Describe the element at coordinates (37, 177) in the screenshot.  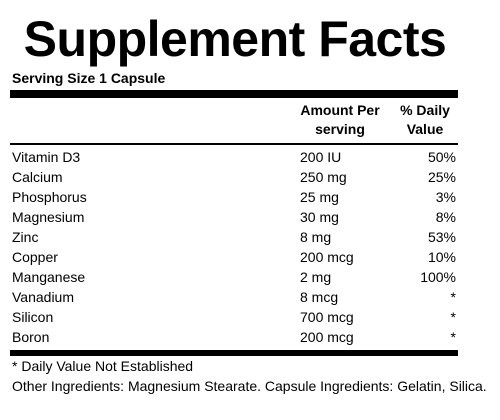
I see `nutrient-name: Calcium` at that location.